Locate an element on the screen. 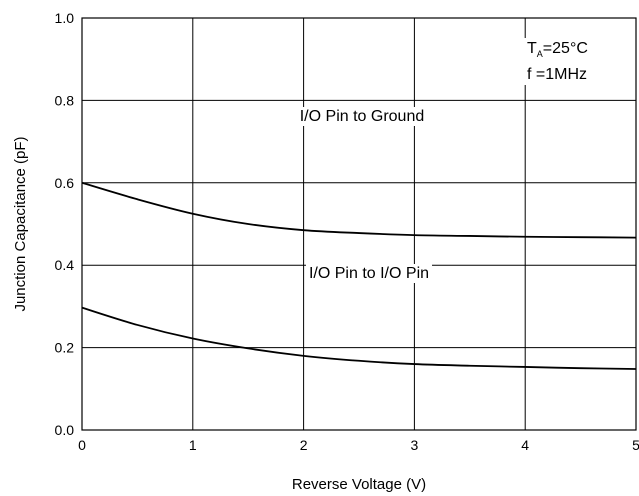 This screenshot has width=639, height=496. x-tick-labels: 0 1 2 3 4 5 is located at coordinates (358, 445).